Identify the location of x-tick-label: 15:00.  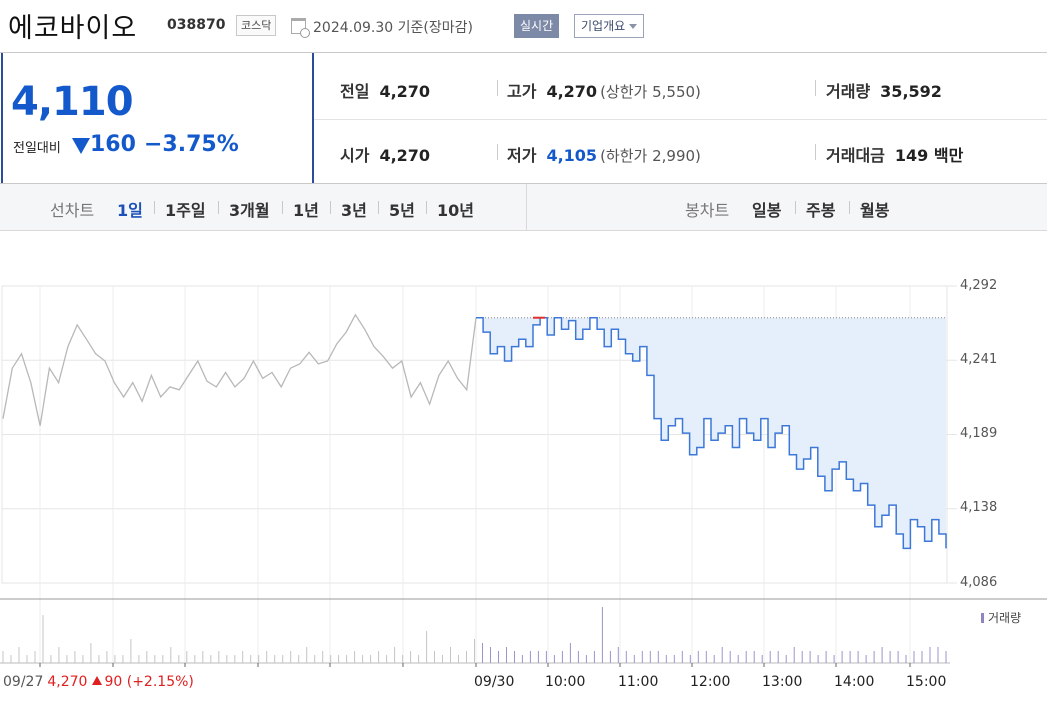
(926, 682).